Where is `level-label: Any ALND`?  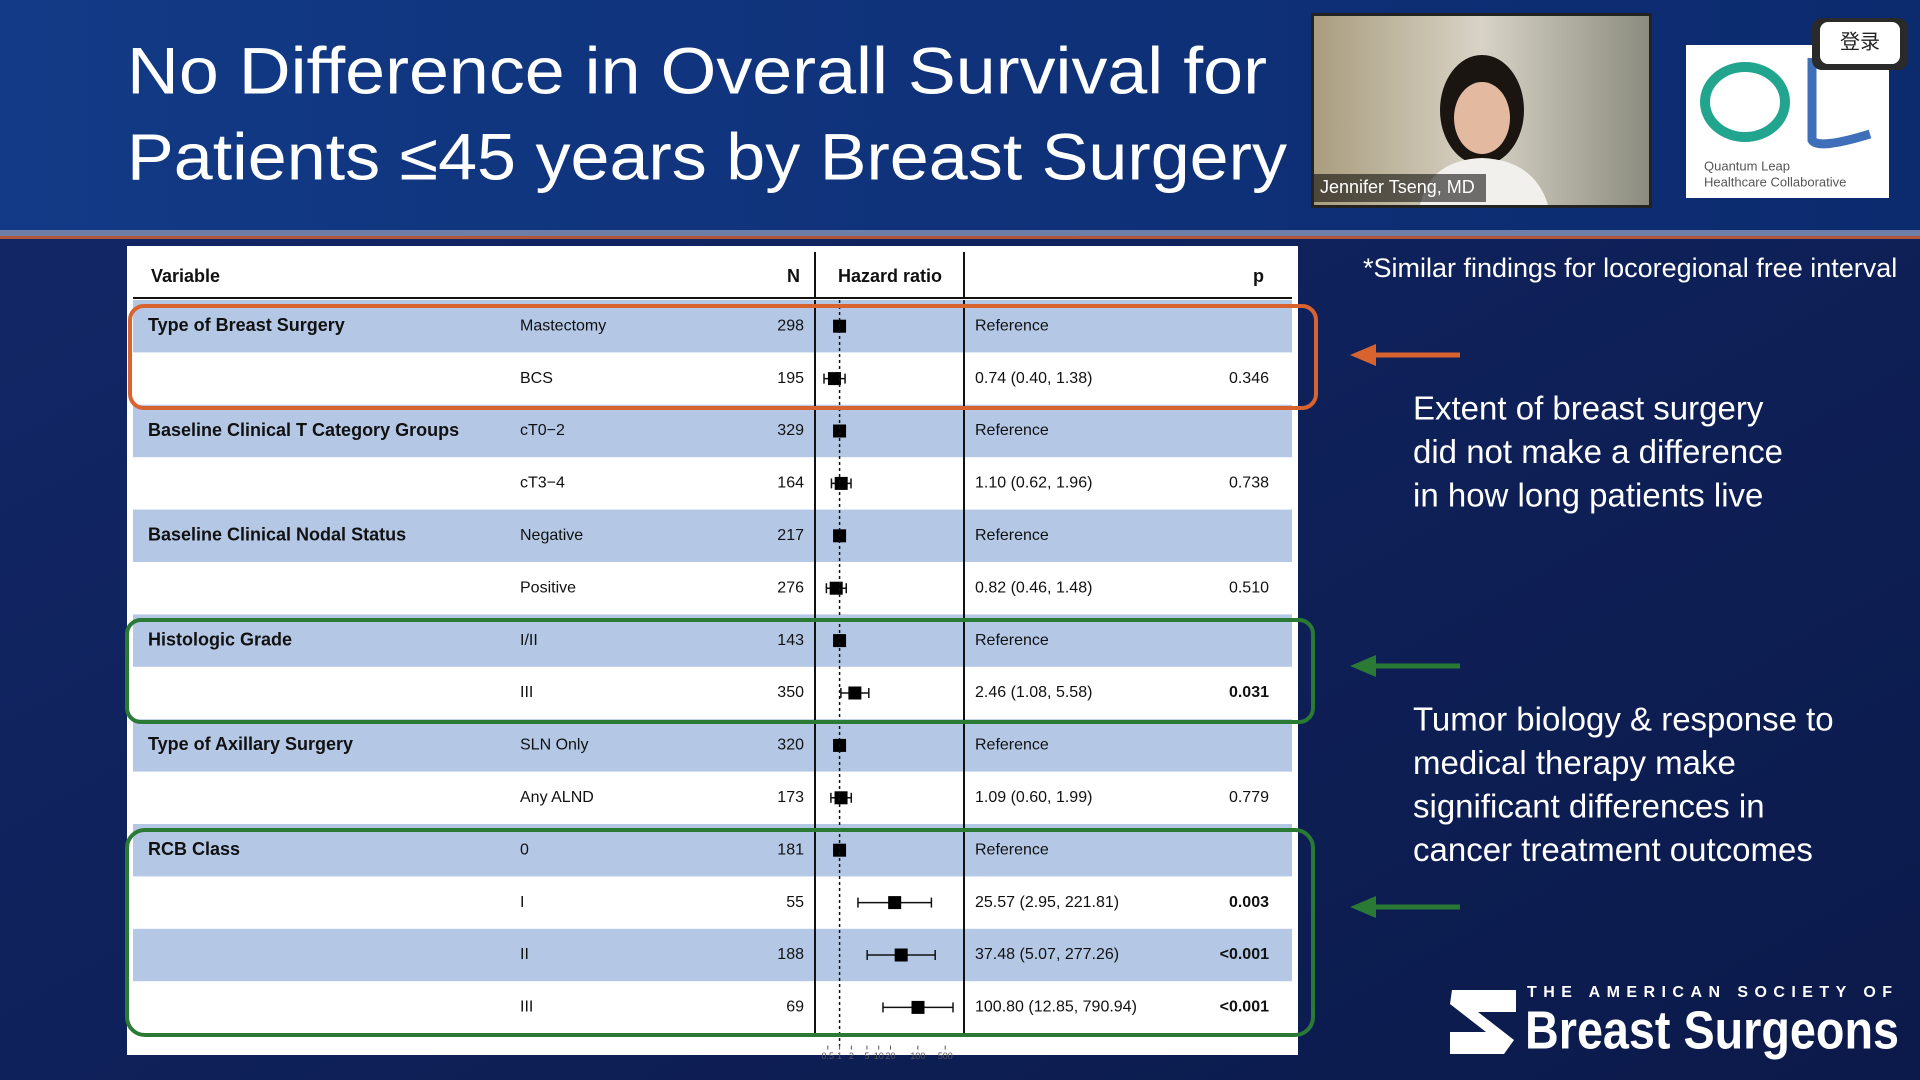
level-label: Any ALND is located at coordinates (557, 797).